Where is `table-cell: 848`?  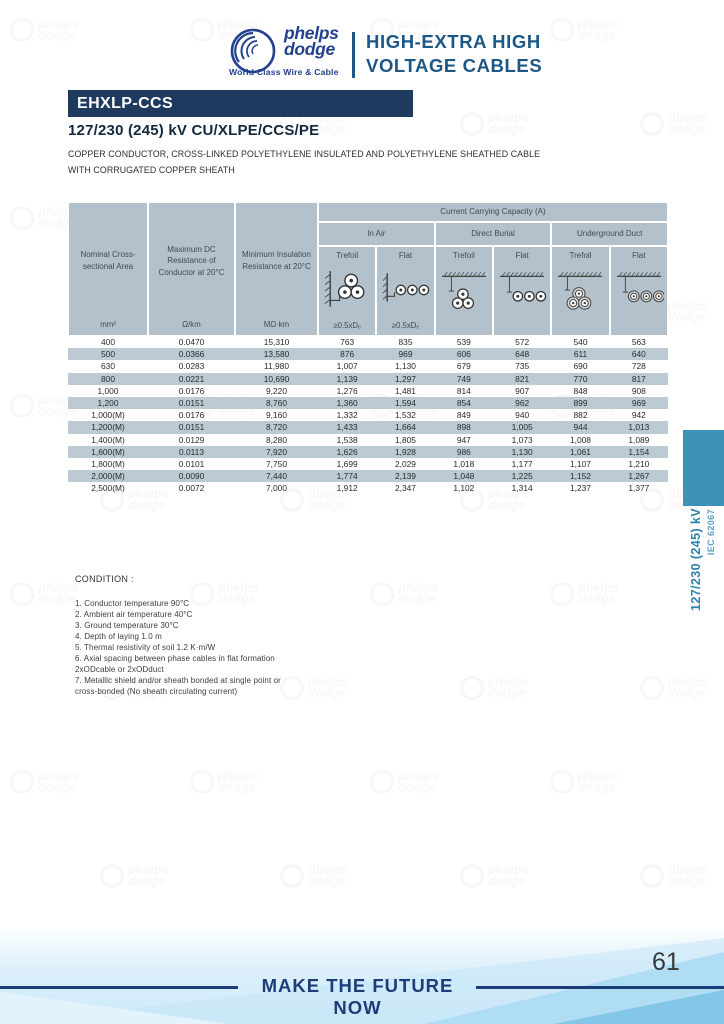 table-cell: 848 is located at coordinates (580, 390).